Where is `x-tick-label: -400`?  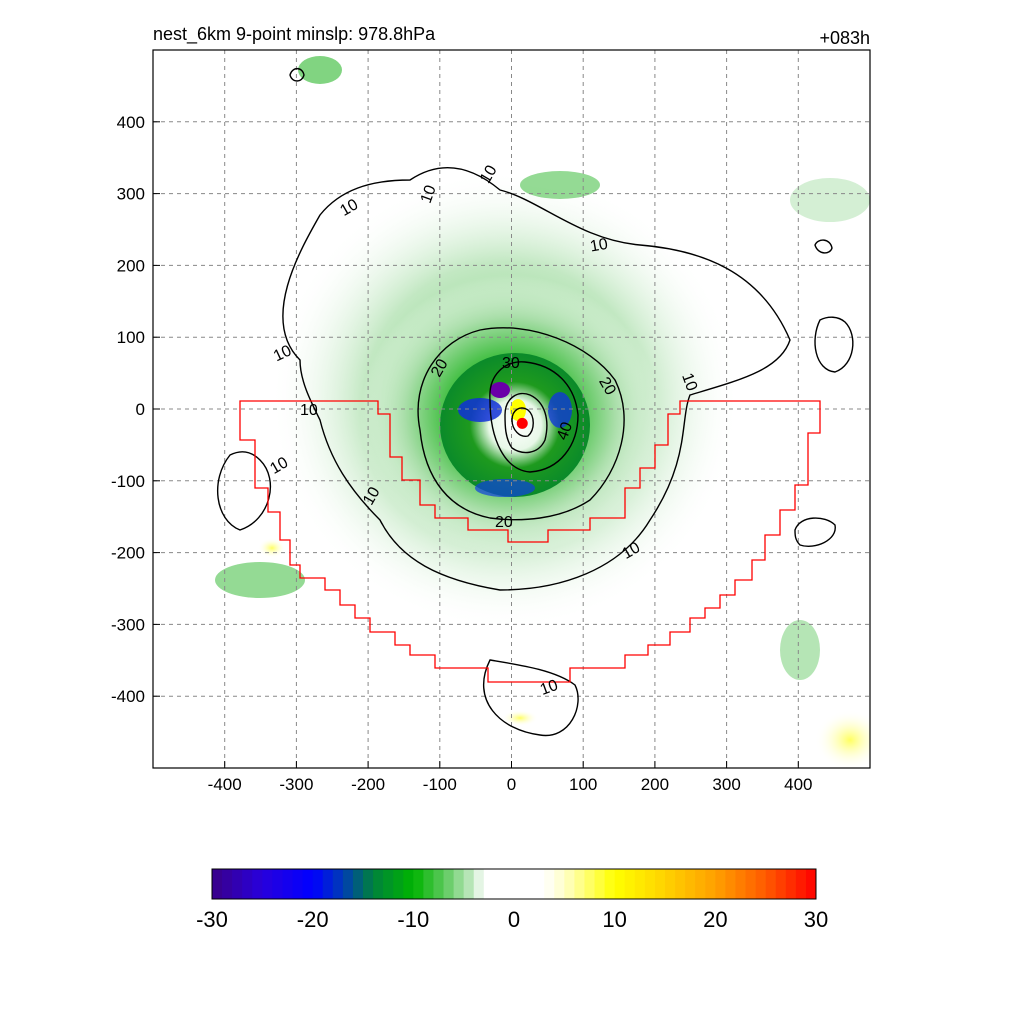 x-tick-label: -400 is located at coordinates (225, 784).